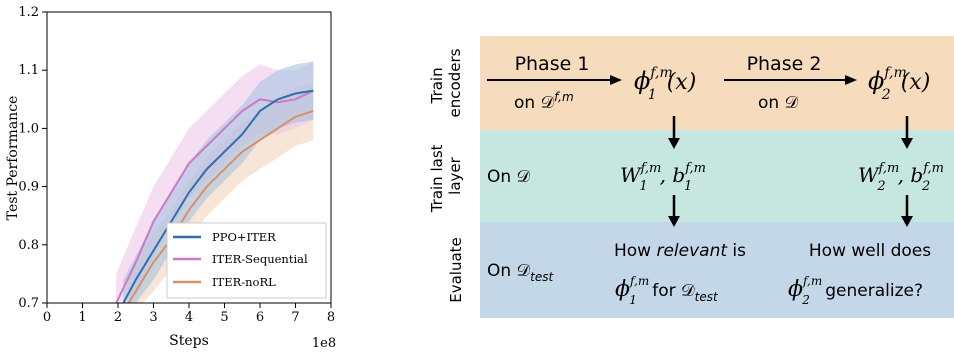  I want to click on series-lines, so click(214, 196).